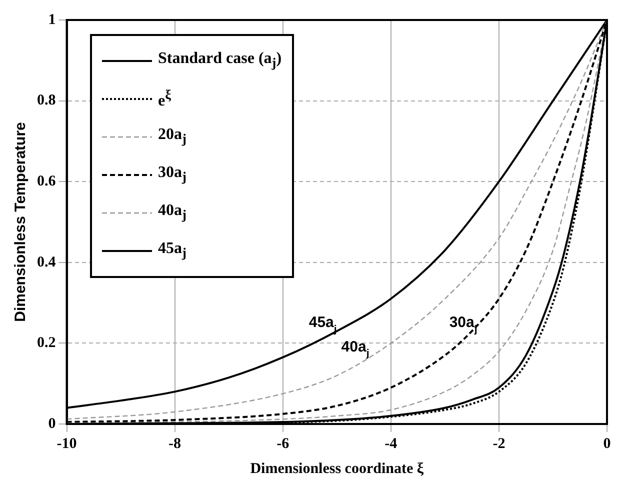 This screenshot has height=490, width=623. I want to click on x-tick-label: -2, so click(499, 444).